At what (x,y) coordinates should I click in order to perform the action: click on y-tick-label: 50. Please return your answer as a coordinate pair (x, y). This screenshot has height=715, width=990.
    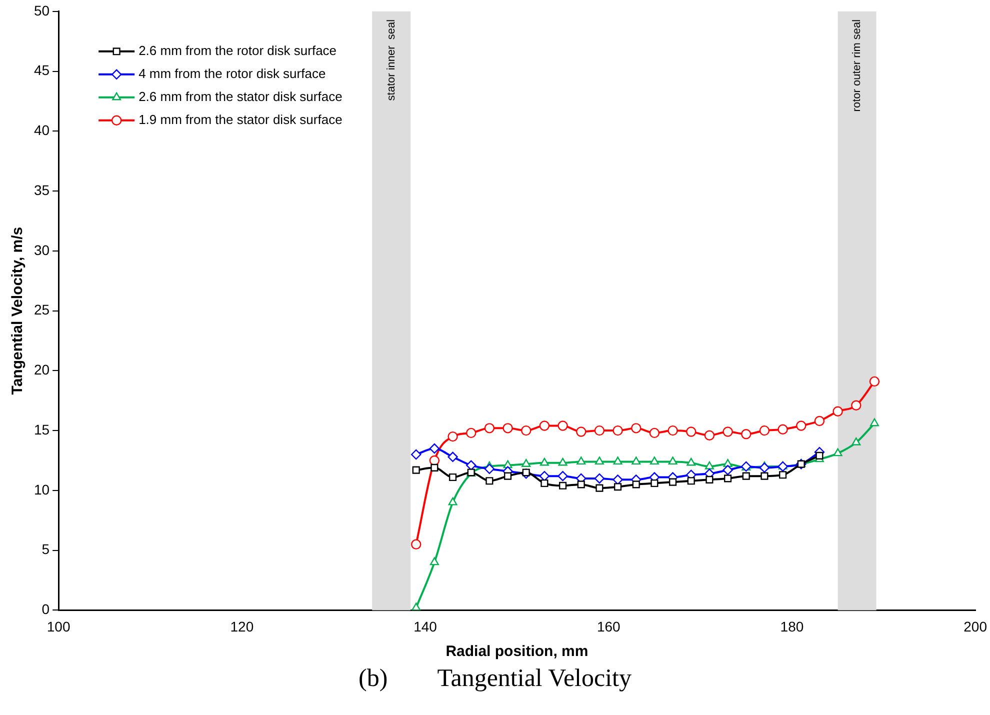
    Looking at the image, I should click on (42, 10).